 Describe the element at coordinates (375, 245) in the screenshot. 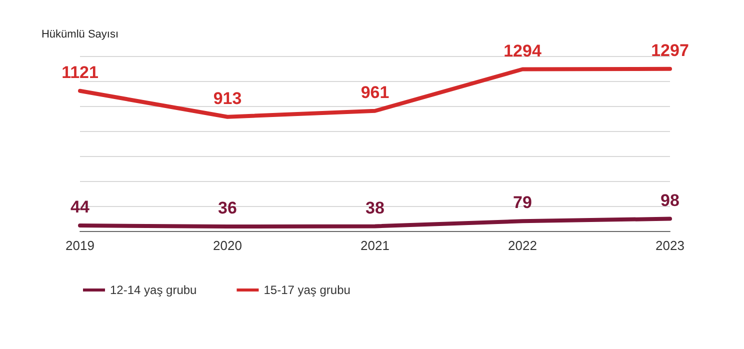

I see `x-tick-label: 2021` at that location.